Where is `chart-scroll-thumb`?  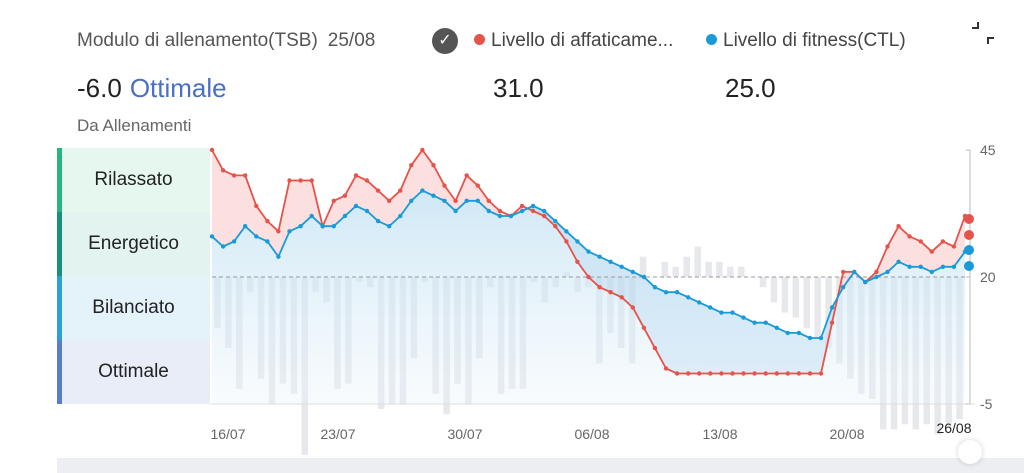
chart-scroll-thumb is located at coordinates (970, 452).